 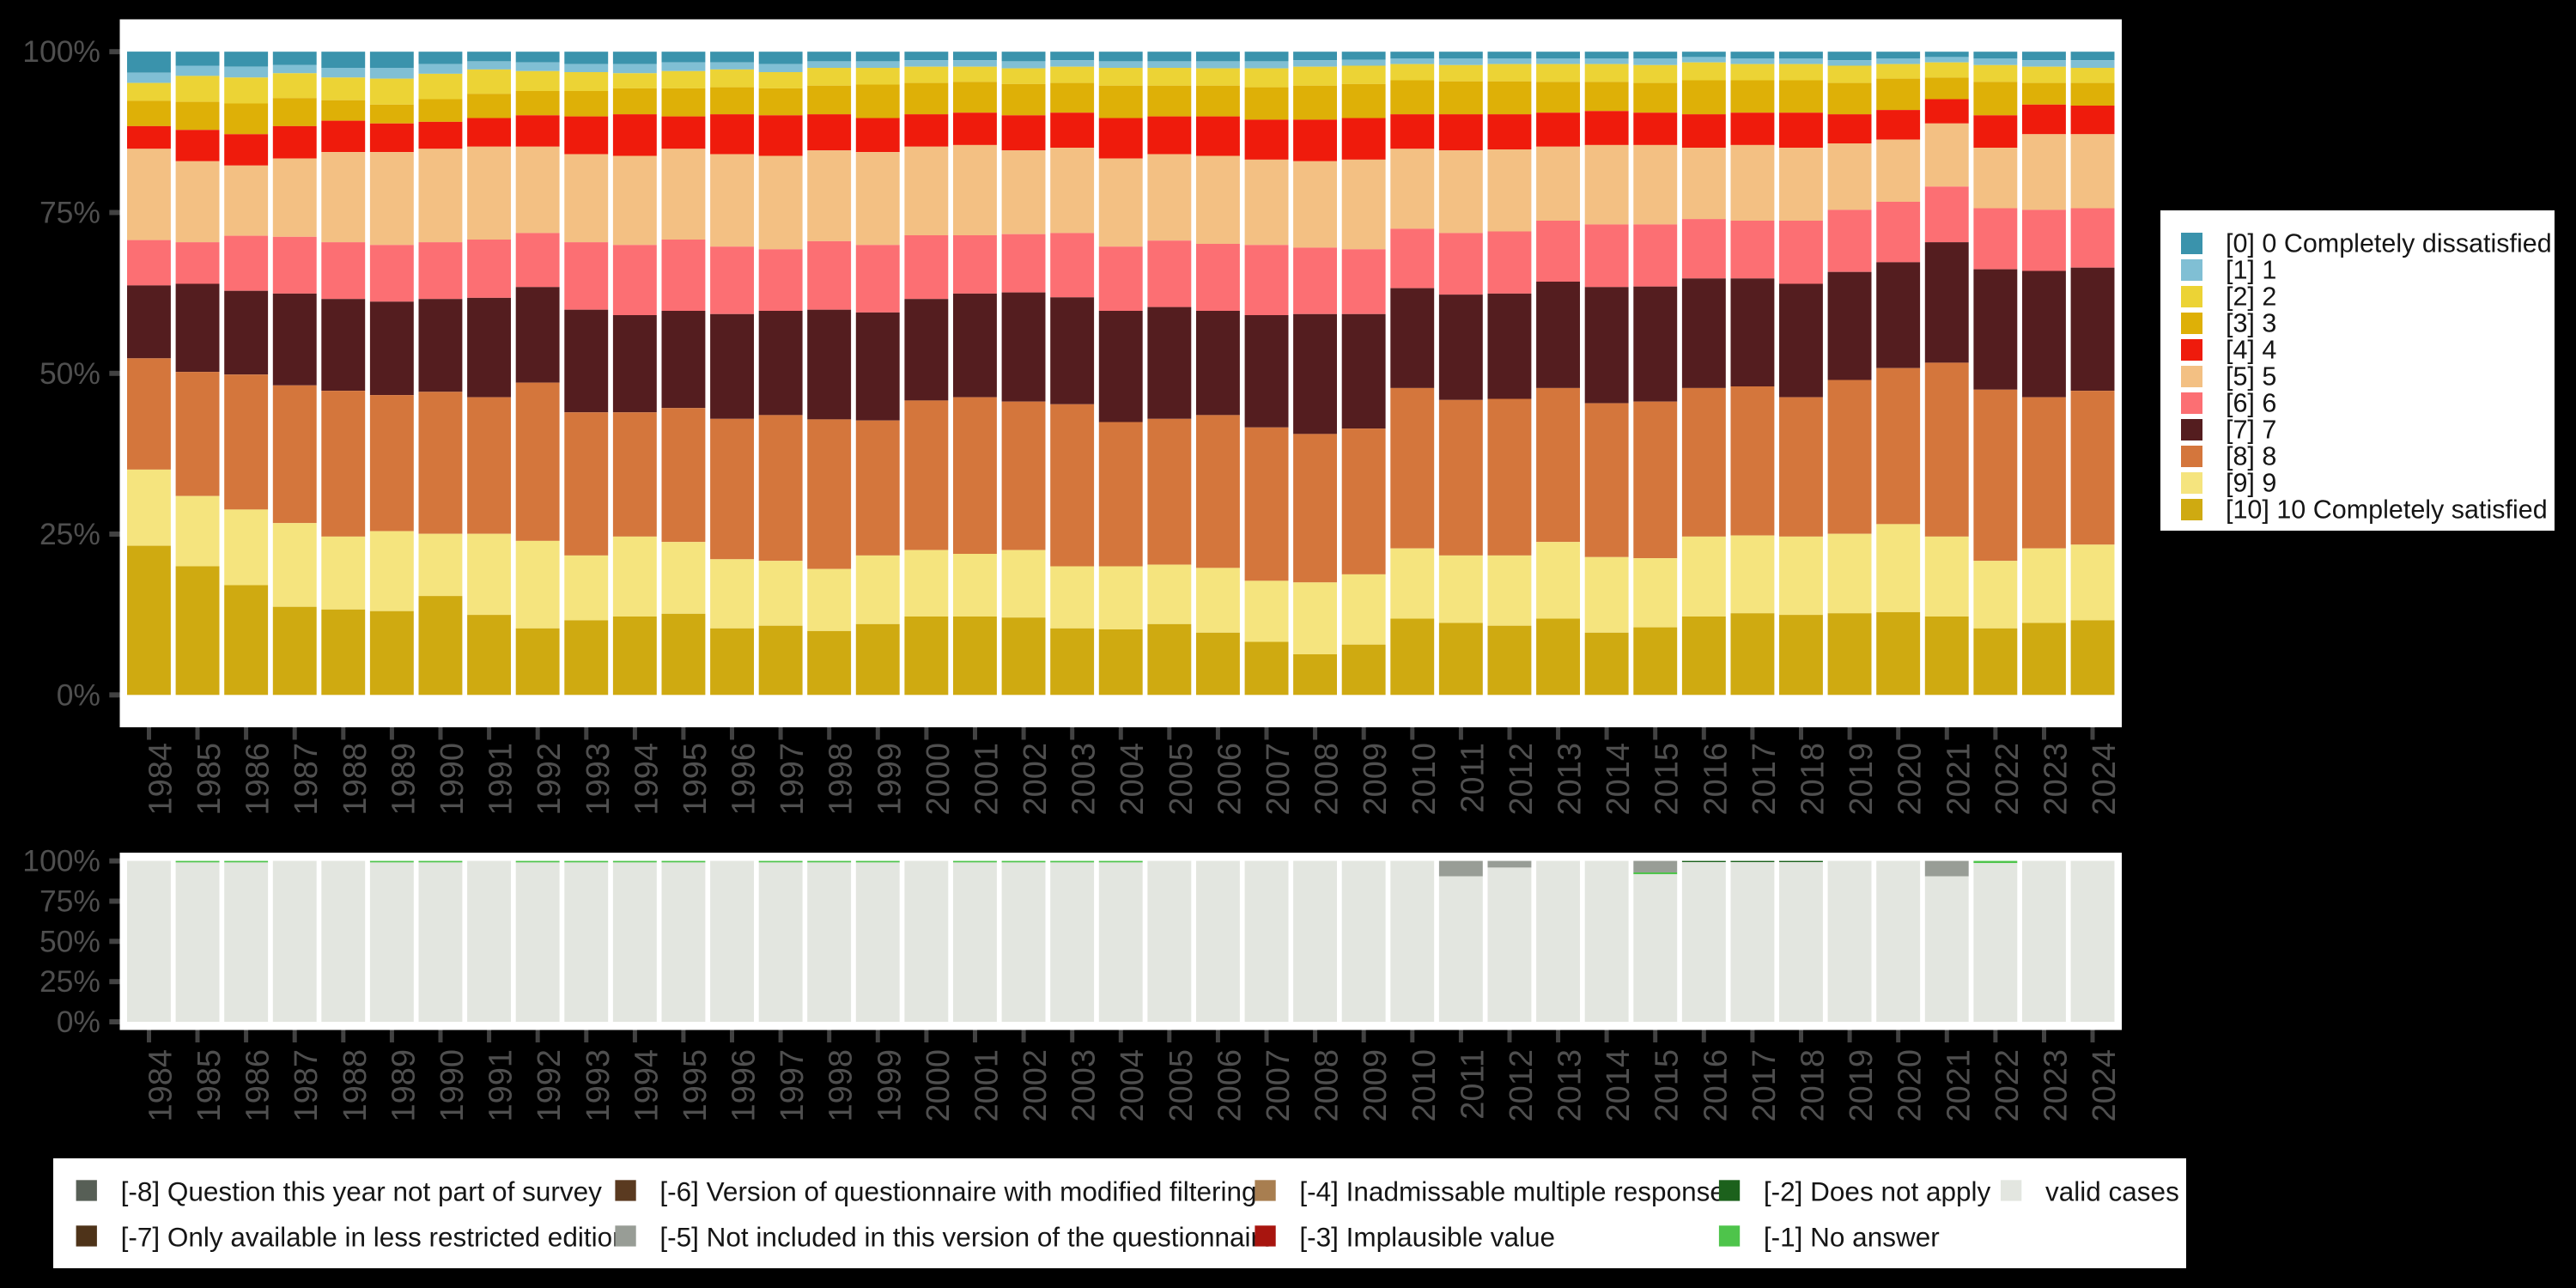 What do you see at coordinates (1512, 1191) in the screenshot?
I see `svg-text:[-4] Inadmissable multiple res: [-4] Inadmissable multiple response` at bounding box center [1512, 1191].